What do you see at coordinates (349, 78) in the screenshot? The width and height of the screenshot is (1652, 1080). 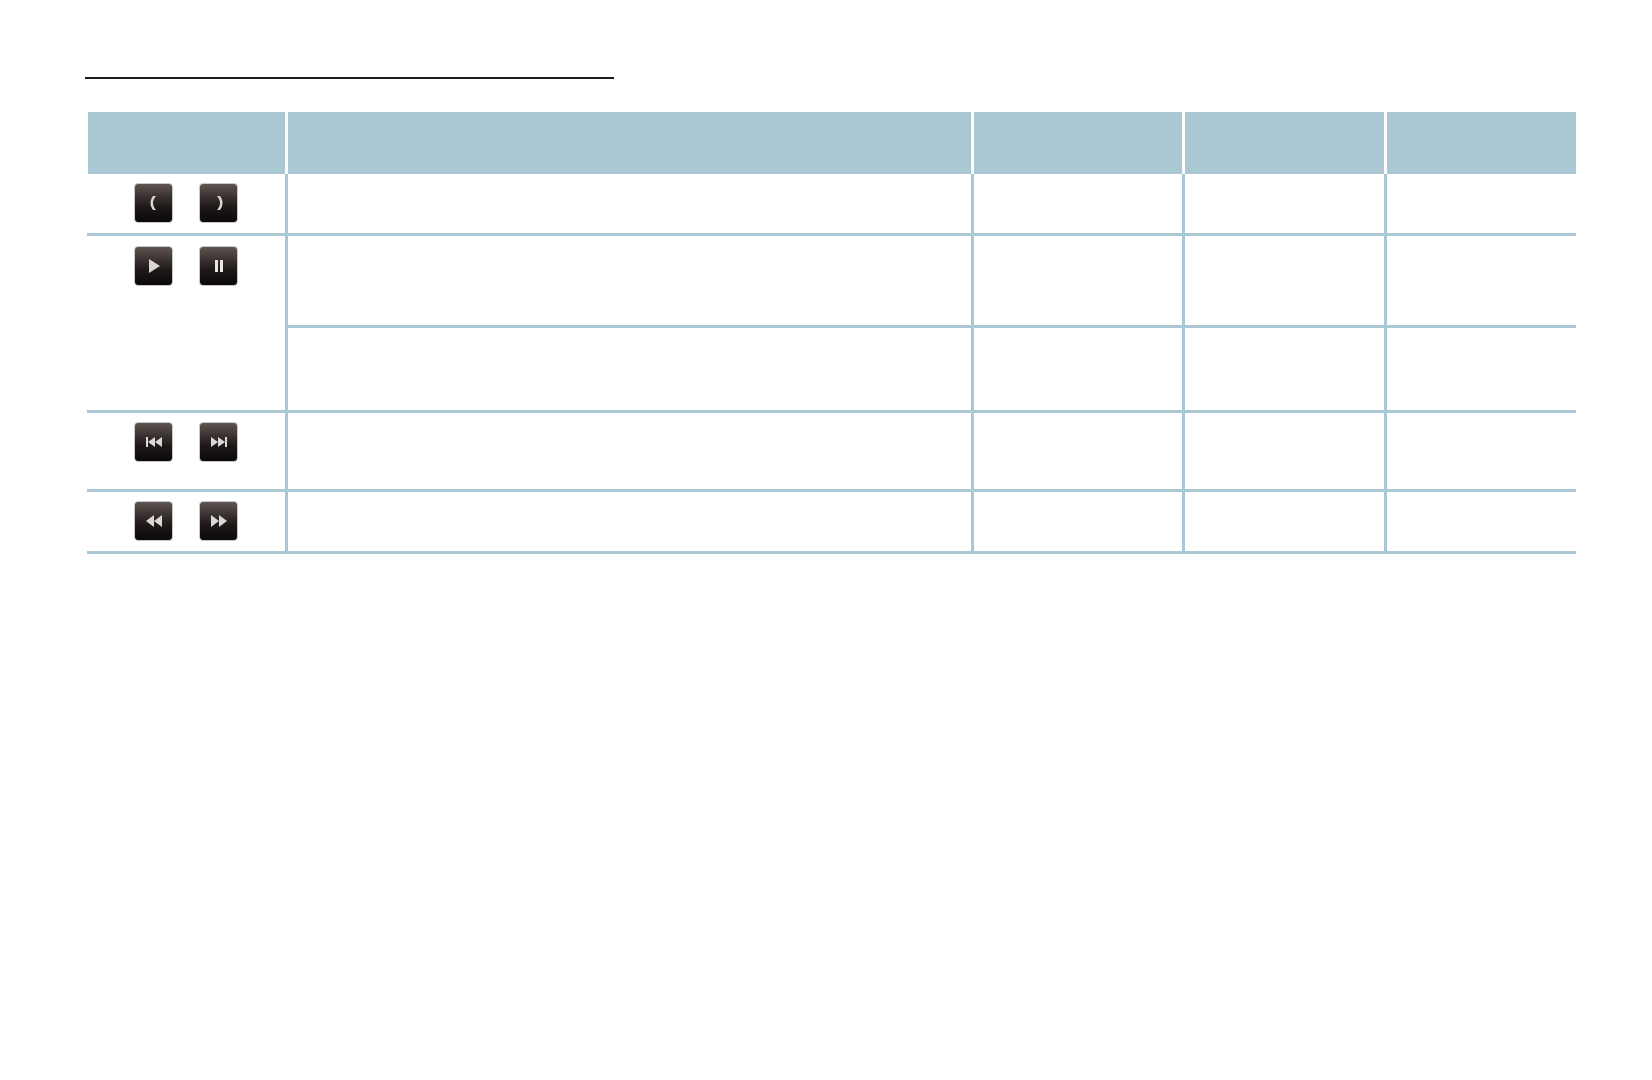 I see `title-underline` at bounding box center [349, 78].